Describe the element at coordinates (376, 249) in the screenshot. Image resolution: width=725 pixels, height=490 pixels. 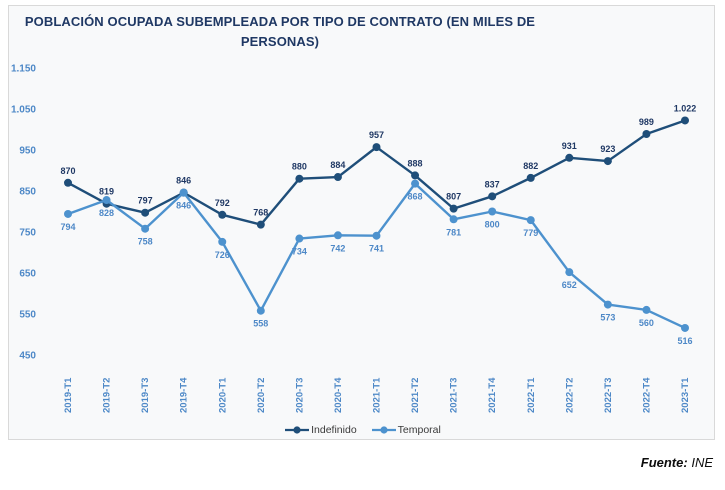
I see `data-label-temporal: 741` at that location.